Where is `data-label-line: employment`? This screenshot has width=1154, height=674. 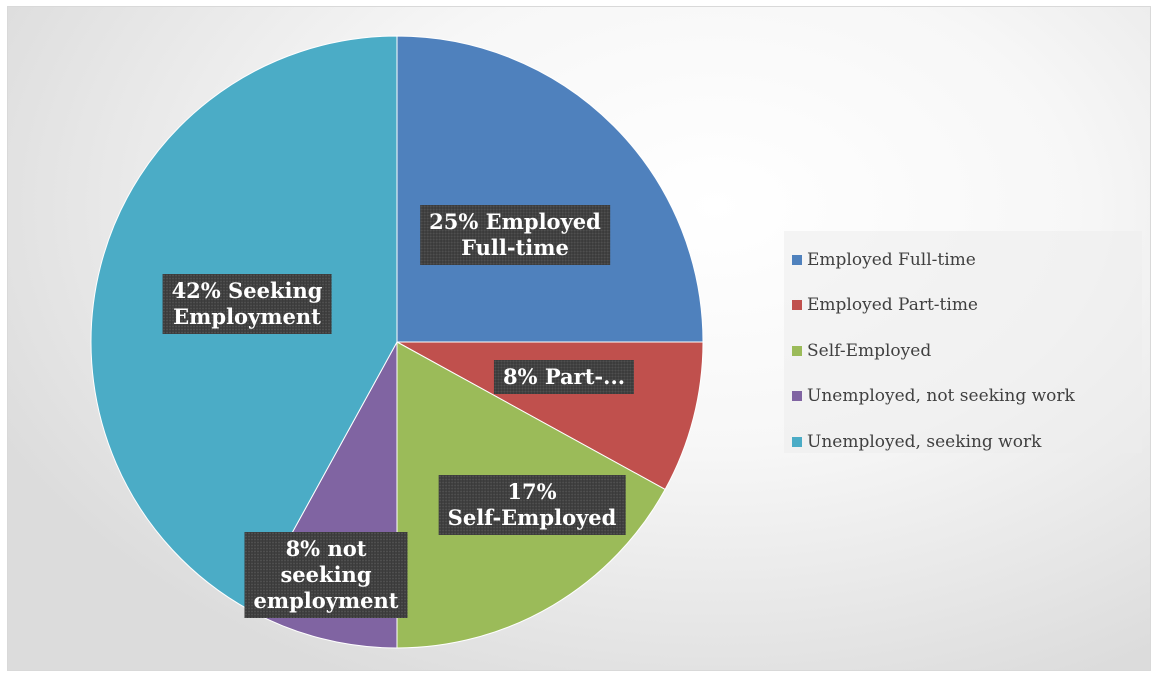
data-label-line: employment is located at coordinates (326, 600).